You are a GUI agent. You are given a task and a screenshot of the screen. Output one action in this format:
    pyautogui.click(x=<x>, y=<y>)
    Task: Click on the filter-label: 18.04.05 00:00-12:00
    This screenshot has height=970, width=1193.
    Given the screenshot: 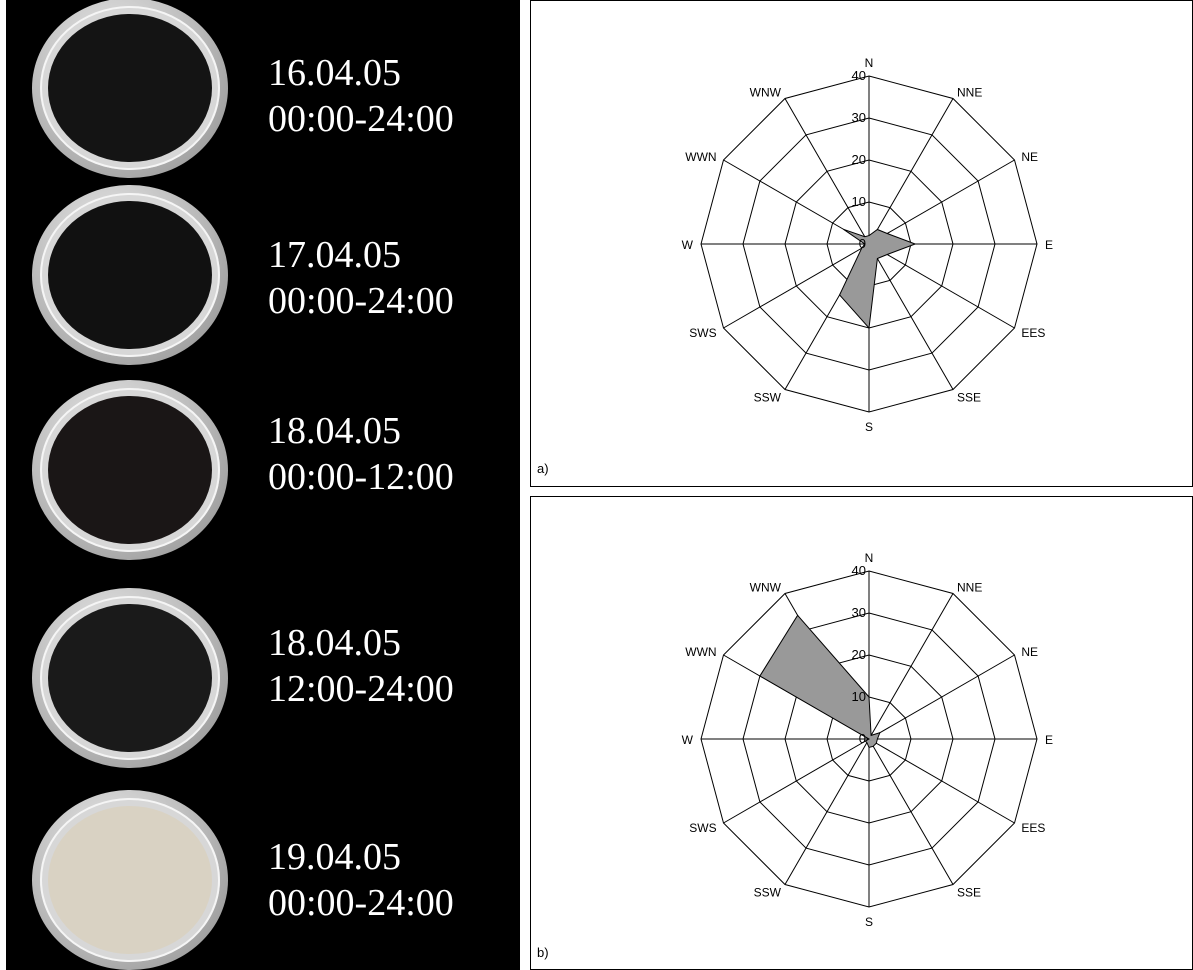 What is the action you would take?
    pyautogui.click(x=361, y=454)
    